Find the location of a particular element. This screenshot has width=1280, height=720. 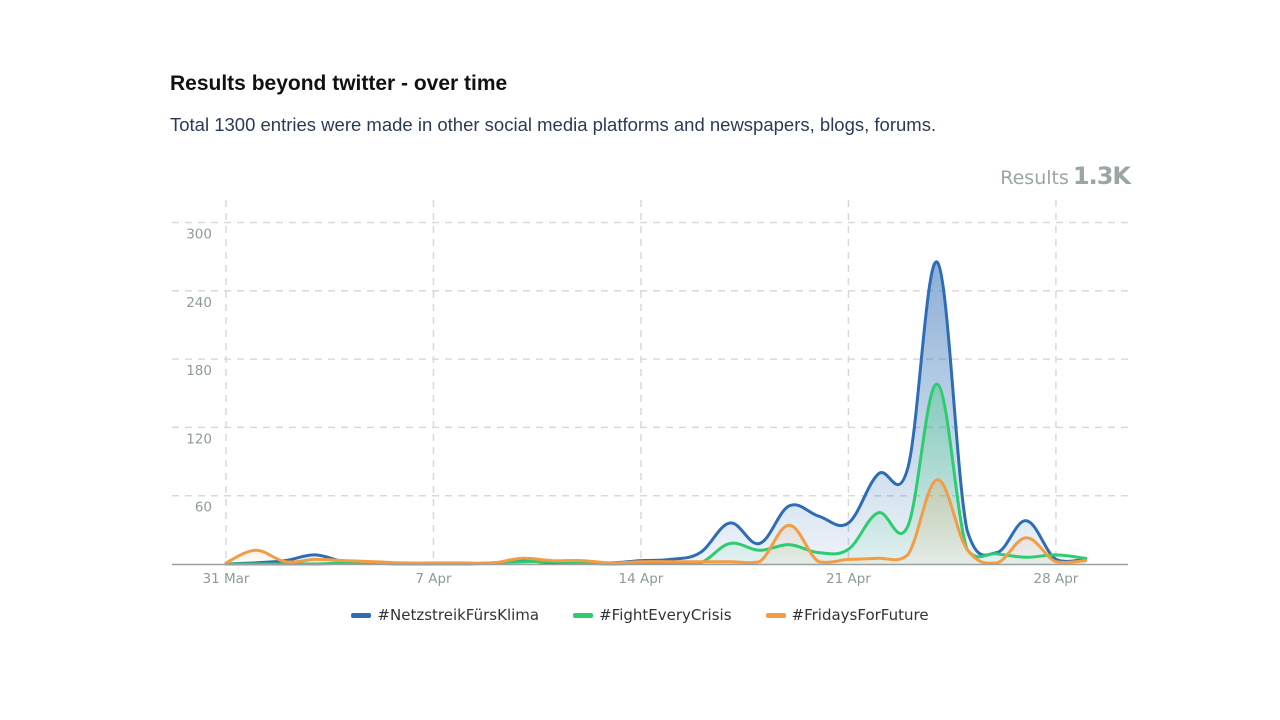

y-tick-label: 300 is located at coordinates (199, 235).